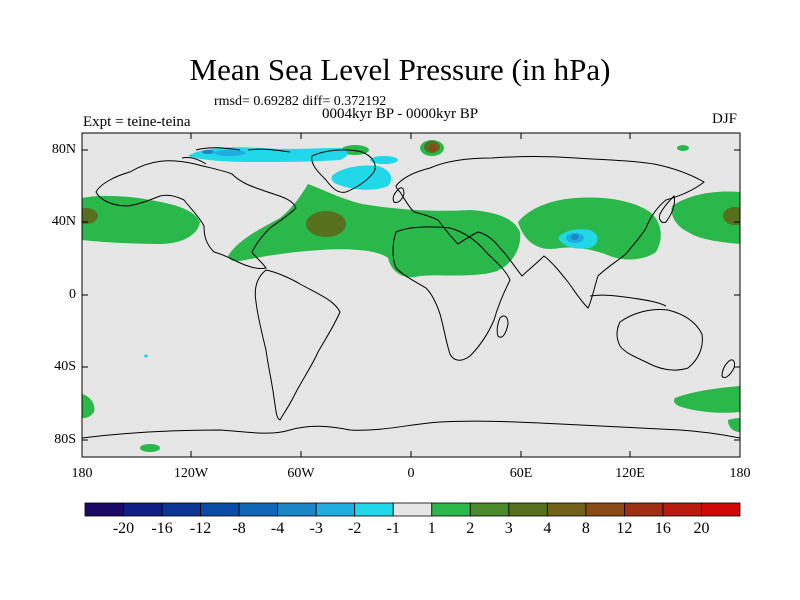 The height and width of the screenshot is (600, 800). I want to click on coastline-arctic-islands, so click(236, 156).